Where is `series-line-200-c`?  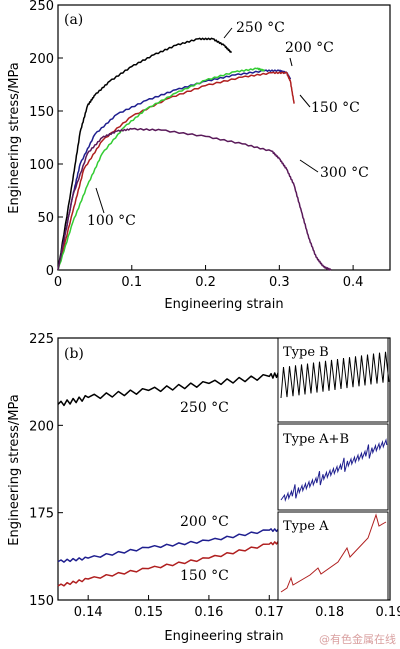
series-line-200-c is located at coordinates (172, 545).